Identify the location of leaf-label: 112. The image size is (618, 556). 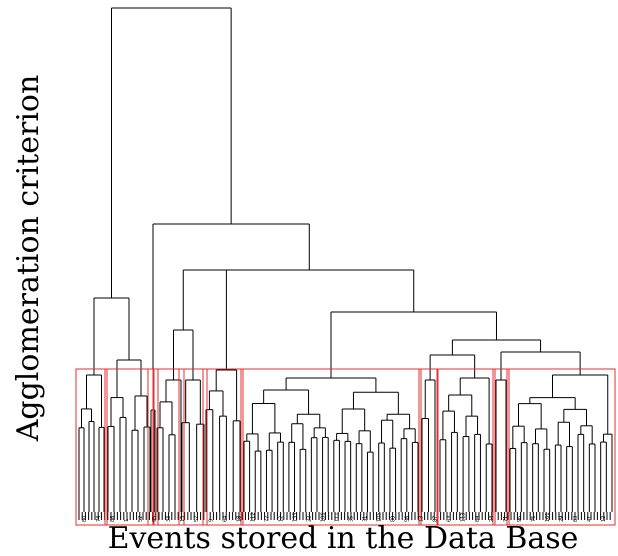
(253, 517).